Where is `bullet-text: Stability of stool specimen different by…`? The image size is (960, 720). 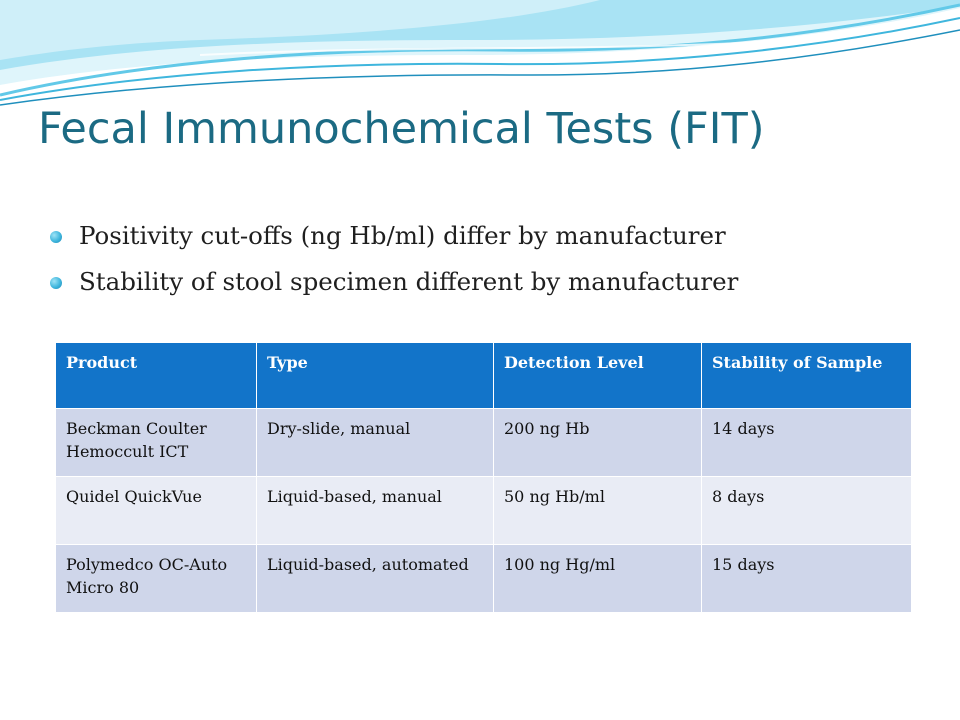
bullet-text: Stability of stool specimen different by… is located at coordinates (409, 281).